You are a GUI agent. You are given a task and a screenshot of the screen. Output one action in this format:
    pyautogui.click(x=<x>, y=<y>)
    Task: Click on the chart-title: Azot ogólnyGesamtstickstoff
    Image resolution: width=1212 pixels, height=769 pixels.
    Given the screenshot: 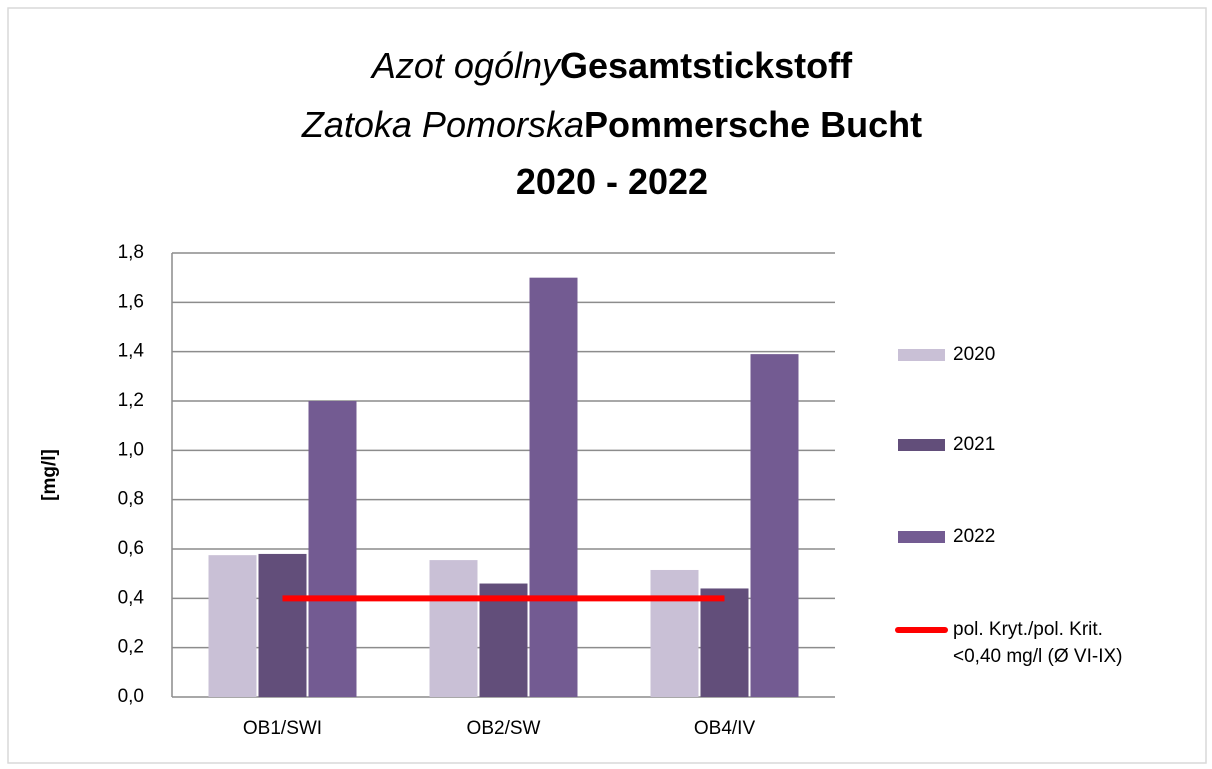 What is the action you would take?
    pyautogui.click(x=611, y=65)
    